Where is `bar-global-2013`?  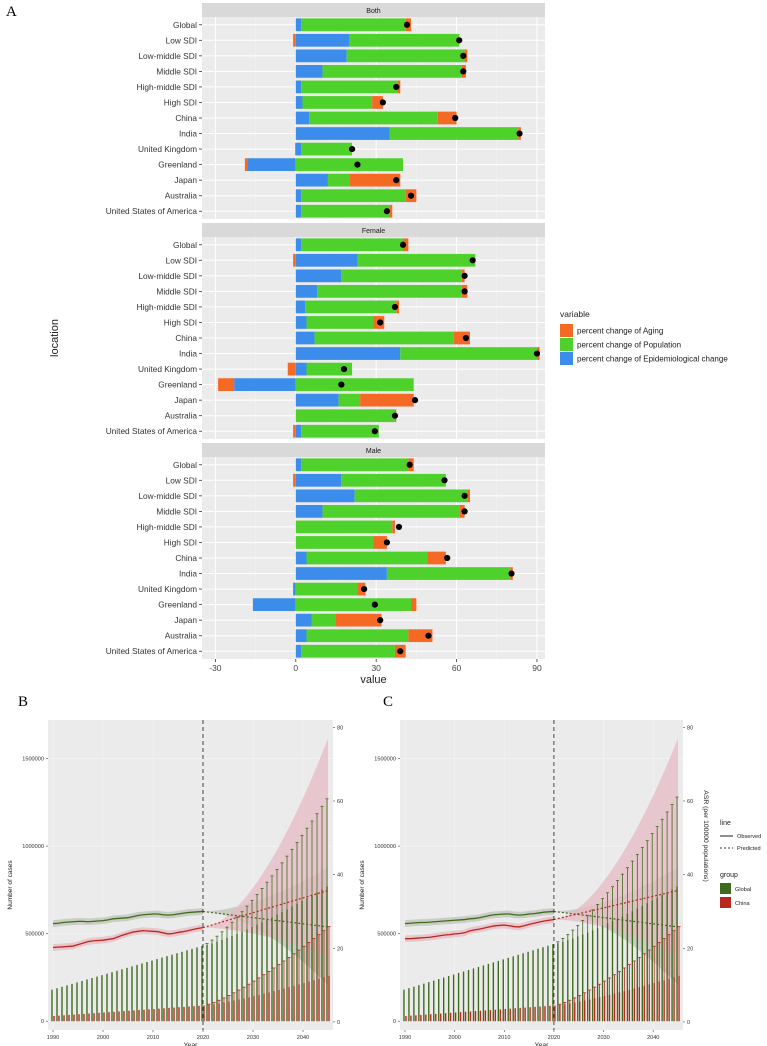
bar-global-2013 is located at coordinates (167, 989).